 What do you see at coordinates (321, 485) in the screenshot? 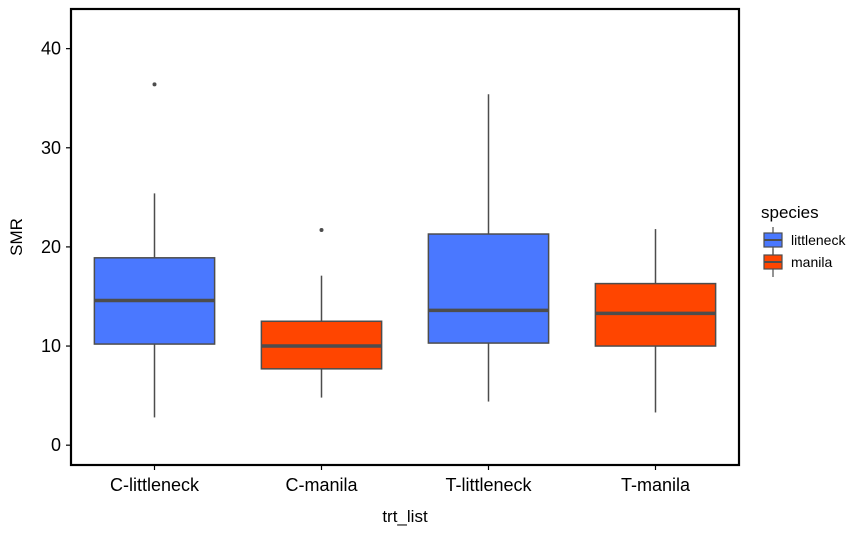
I see `x-tick-label: C-manila` at bounding box center [321, 485].